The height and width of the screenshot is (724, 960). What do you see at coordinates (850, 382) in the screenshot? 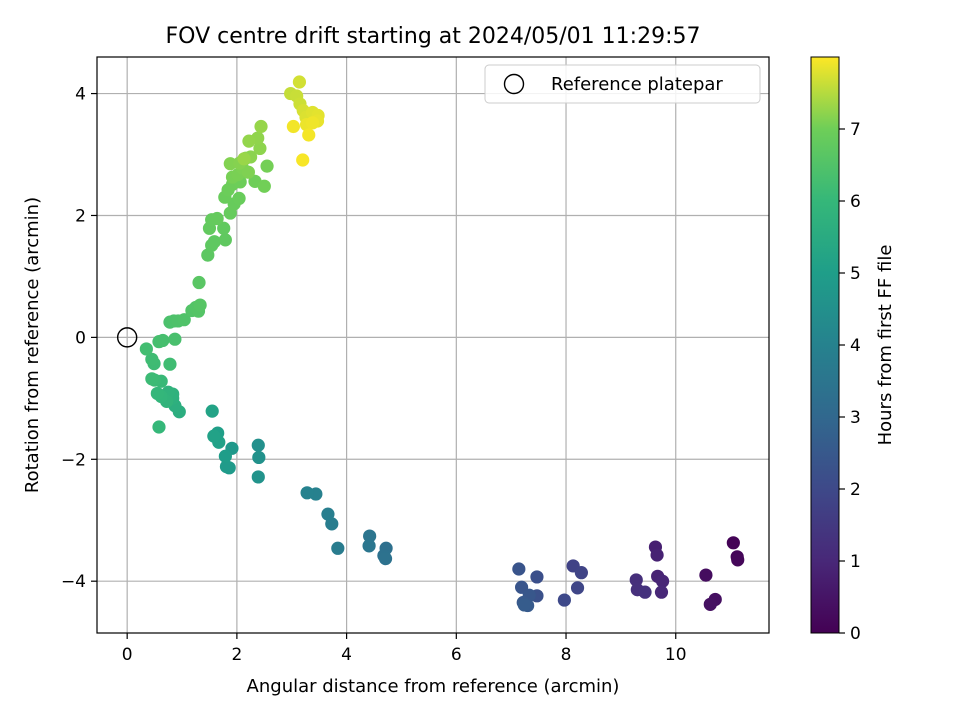
I see `colorbar-ticks: 0 1 2 3 4 5 6 7` at bounding box center [850, 382].